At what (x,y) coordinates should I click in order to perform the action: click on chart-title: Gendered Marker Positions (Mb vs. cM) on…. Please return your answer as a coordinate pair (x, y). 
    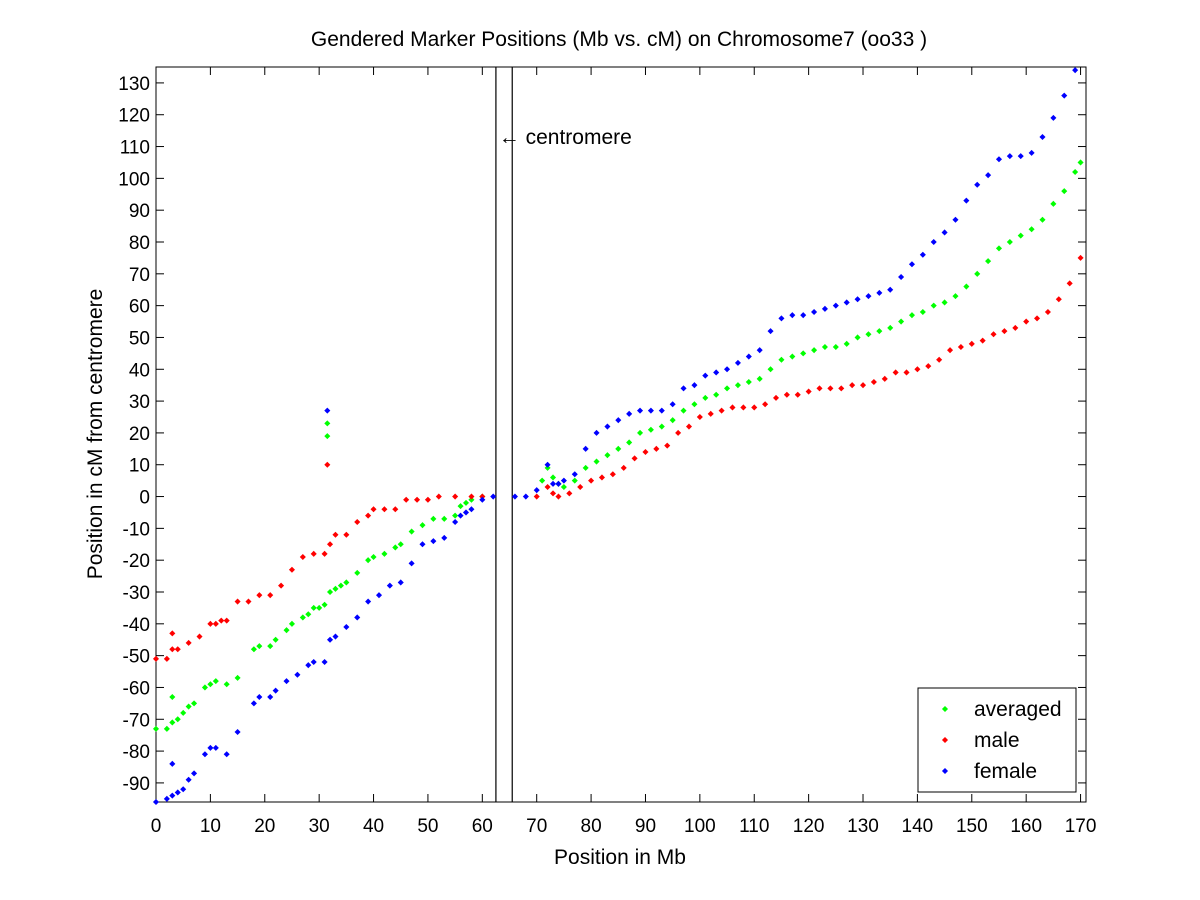
    Looking at the image, I should click on (619, 39).